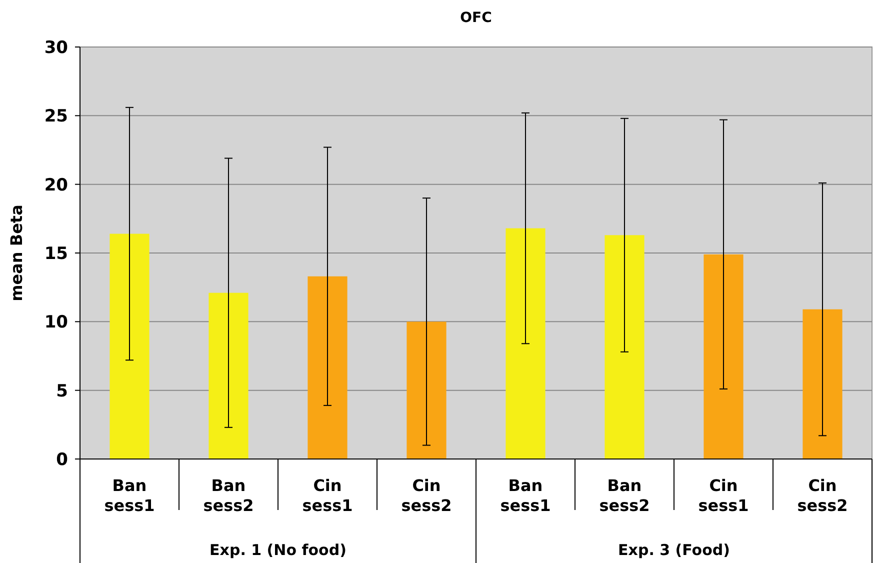 The width and height of the screenshot is (873, 563). What do you see at coordinates (476, 18) in the screenshot?
I see `chart-title: OFC` at bounding box center [476, 18].